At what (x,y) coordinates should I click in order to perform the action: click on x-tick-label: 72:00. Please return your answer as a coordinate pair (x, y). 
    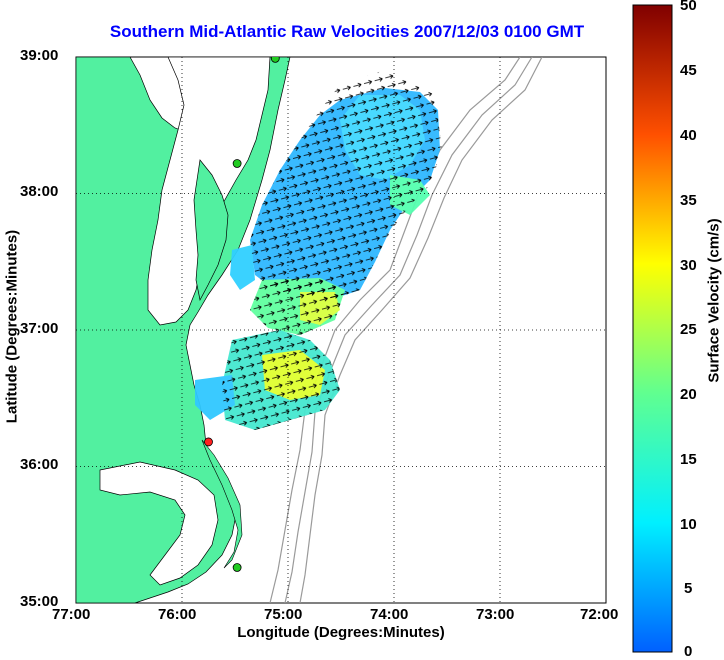
    Looking at the image, I should click on (599, 614).